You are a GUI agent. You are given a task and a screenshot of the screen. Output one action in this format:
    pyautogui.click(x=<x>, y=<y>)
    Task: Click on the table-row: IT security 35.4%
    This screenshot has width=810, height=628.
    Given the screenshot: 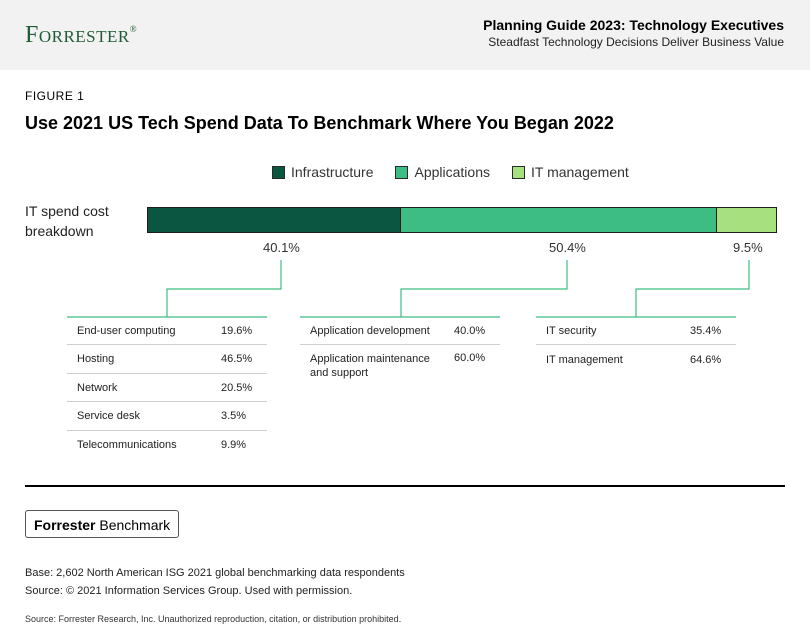 What is the action you would take?
    pyautogui.click(x=636, y=331)
    